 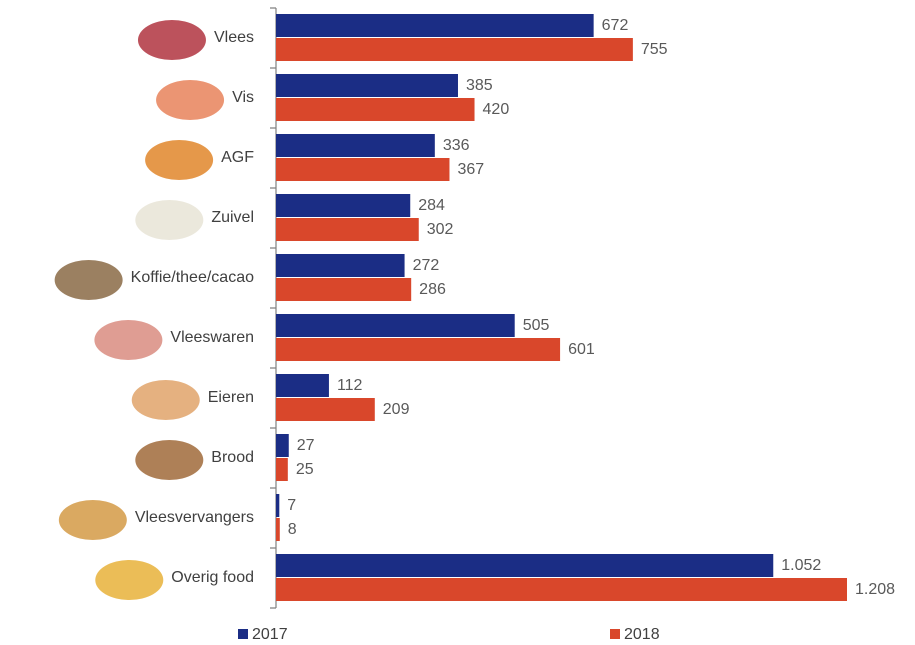 What do you see at coordinates (231, 397) in the screenshot?
I see `category-label: Eieren` at bounding box center [231, 397].